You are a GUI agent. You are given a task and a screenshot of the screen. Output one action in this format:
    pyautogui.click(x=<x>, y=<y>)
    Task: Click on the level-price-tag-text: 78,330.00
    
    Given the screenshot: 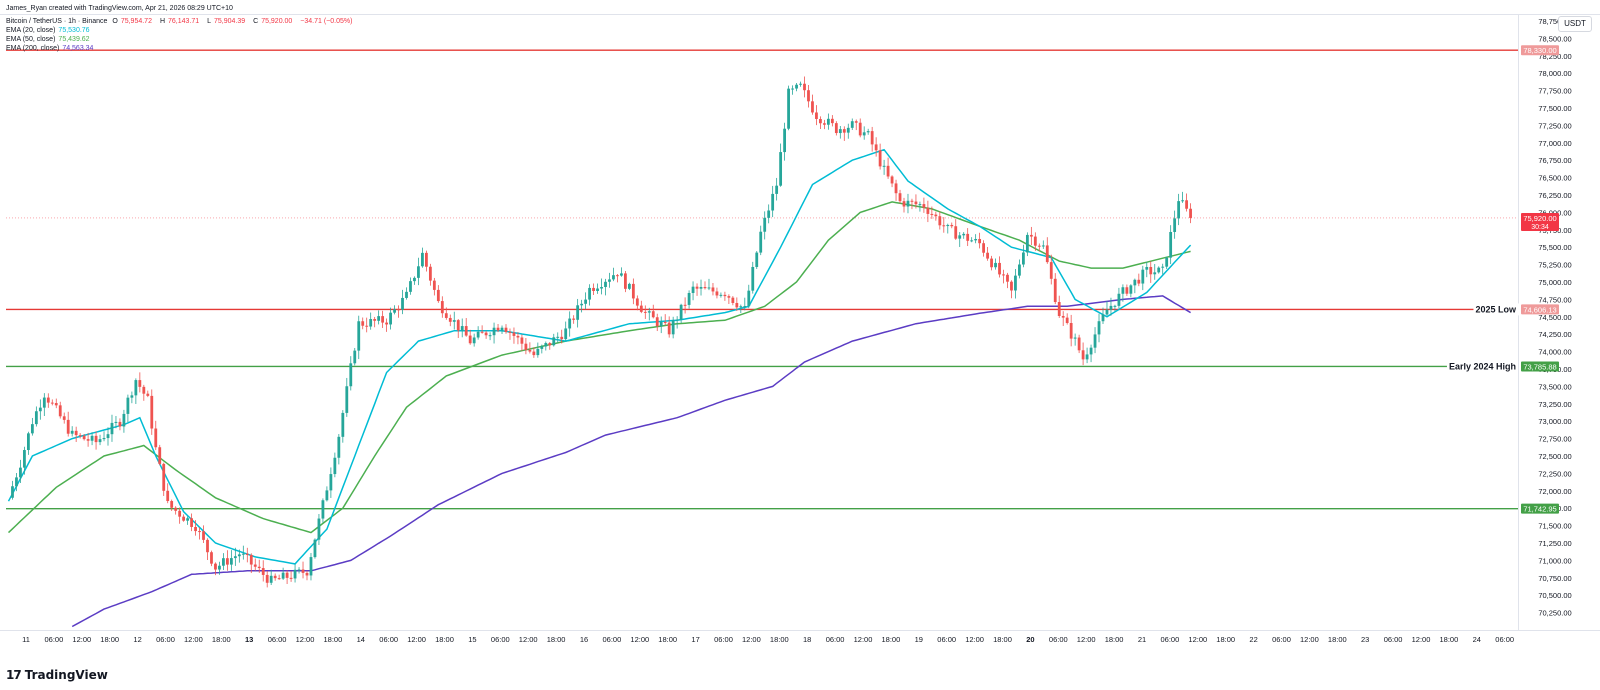 What is the action you would take?
    pyautogui.click(x=1539, y=50)
    